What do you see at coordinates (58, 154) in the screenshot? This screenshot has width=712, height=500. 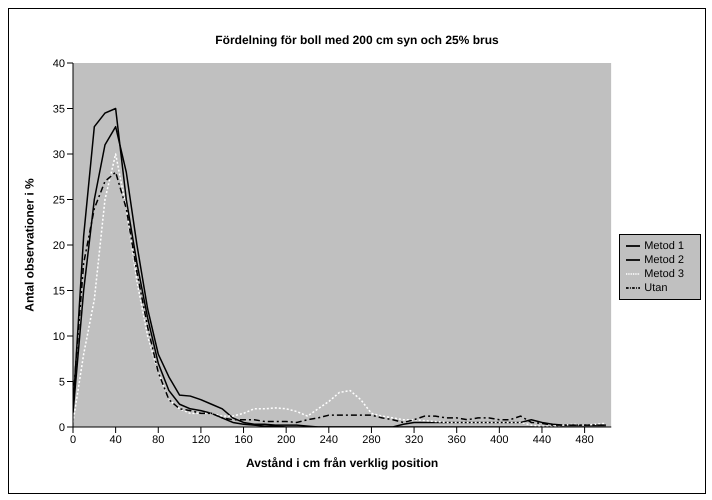 I see `y-tick-label: 30` at bounding box center [58, 154].